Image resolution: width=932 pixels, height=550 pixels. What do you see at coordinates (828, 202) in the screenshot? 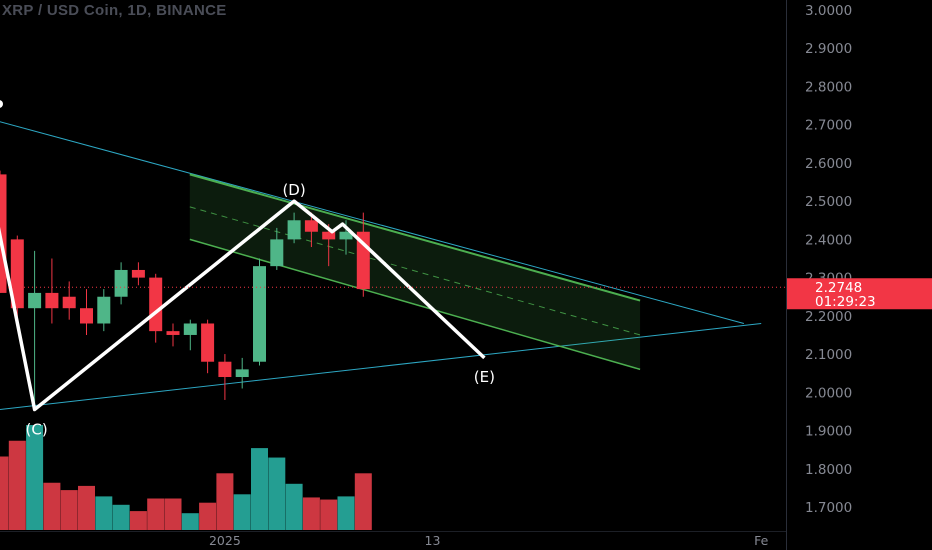
I see `price-tick-label: 2.5000` at bounding box center [828, 202].